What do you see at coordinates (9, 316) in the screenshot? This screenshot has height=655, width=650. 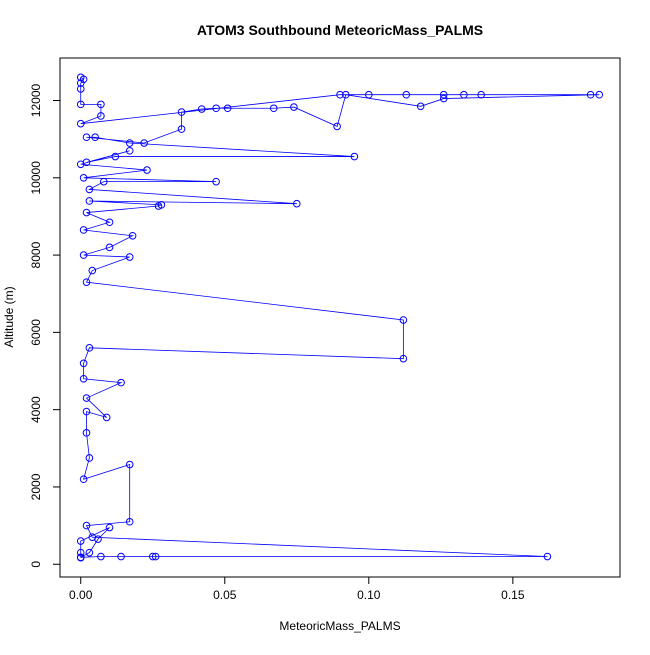 I see `y-axis-label: Altitude (m)` at bounding box center [9, 316].